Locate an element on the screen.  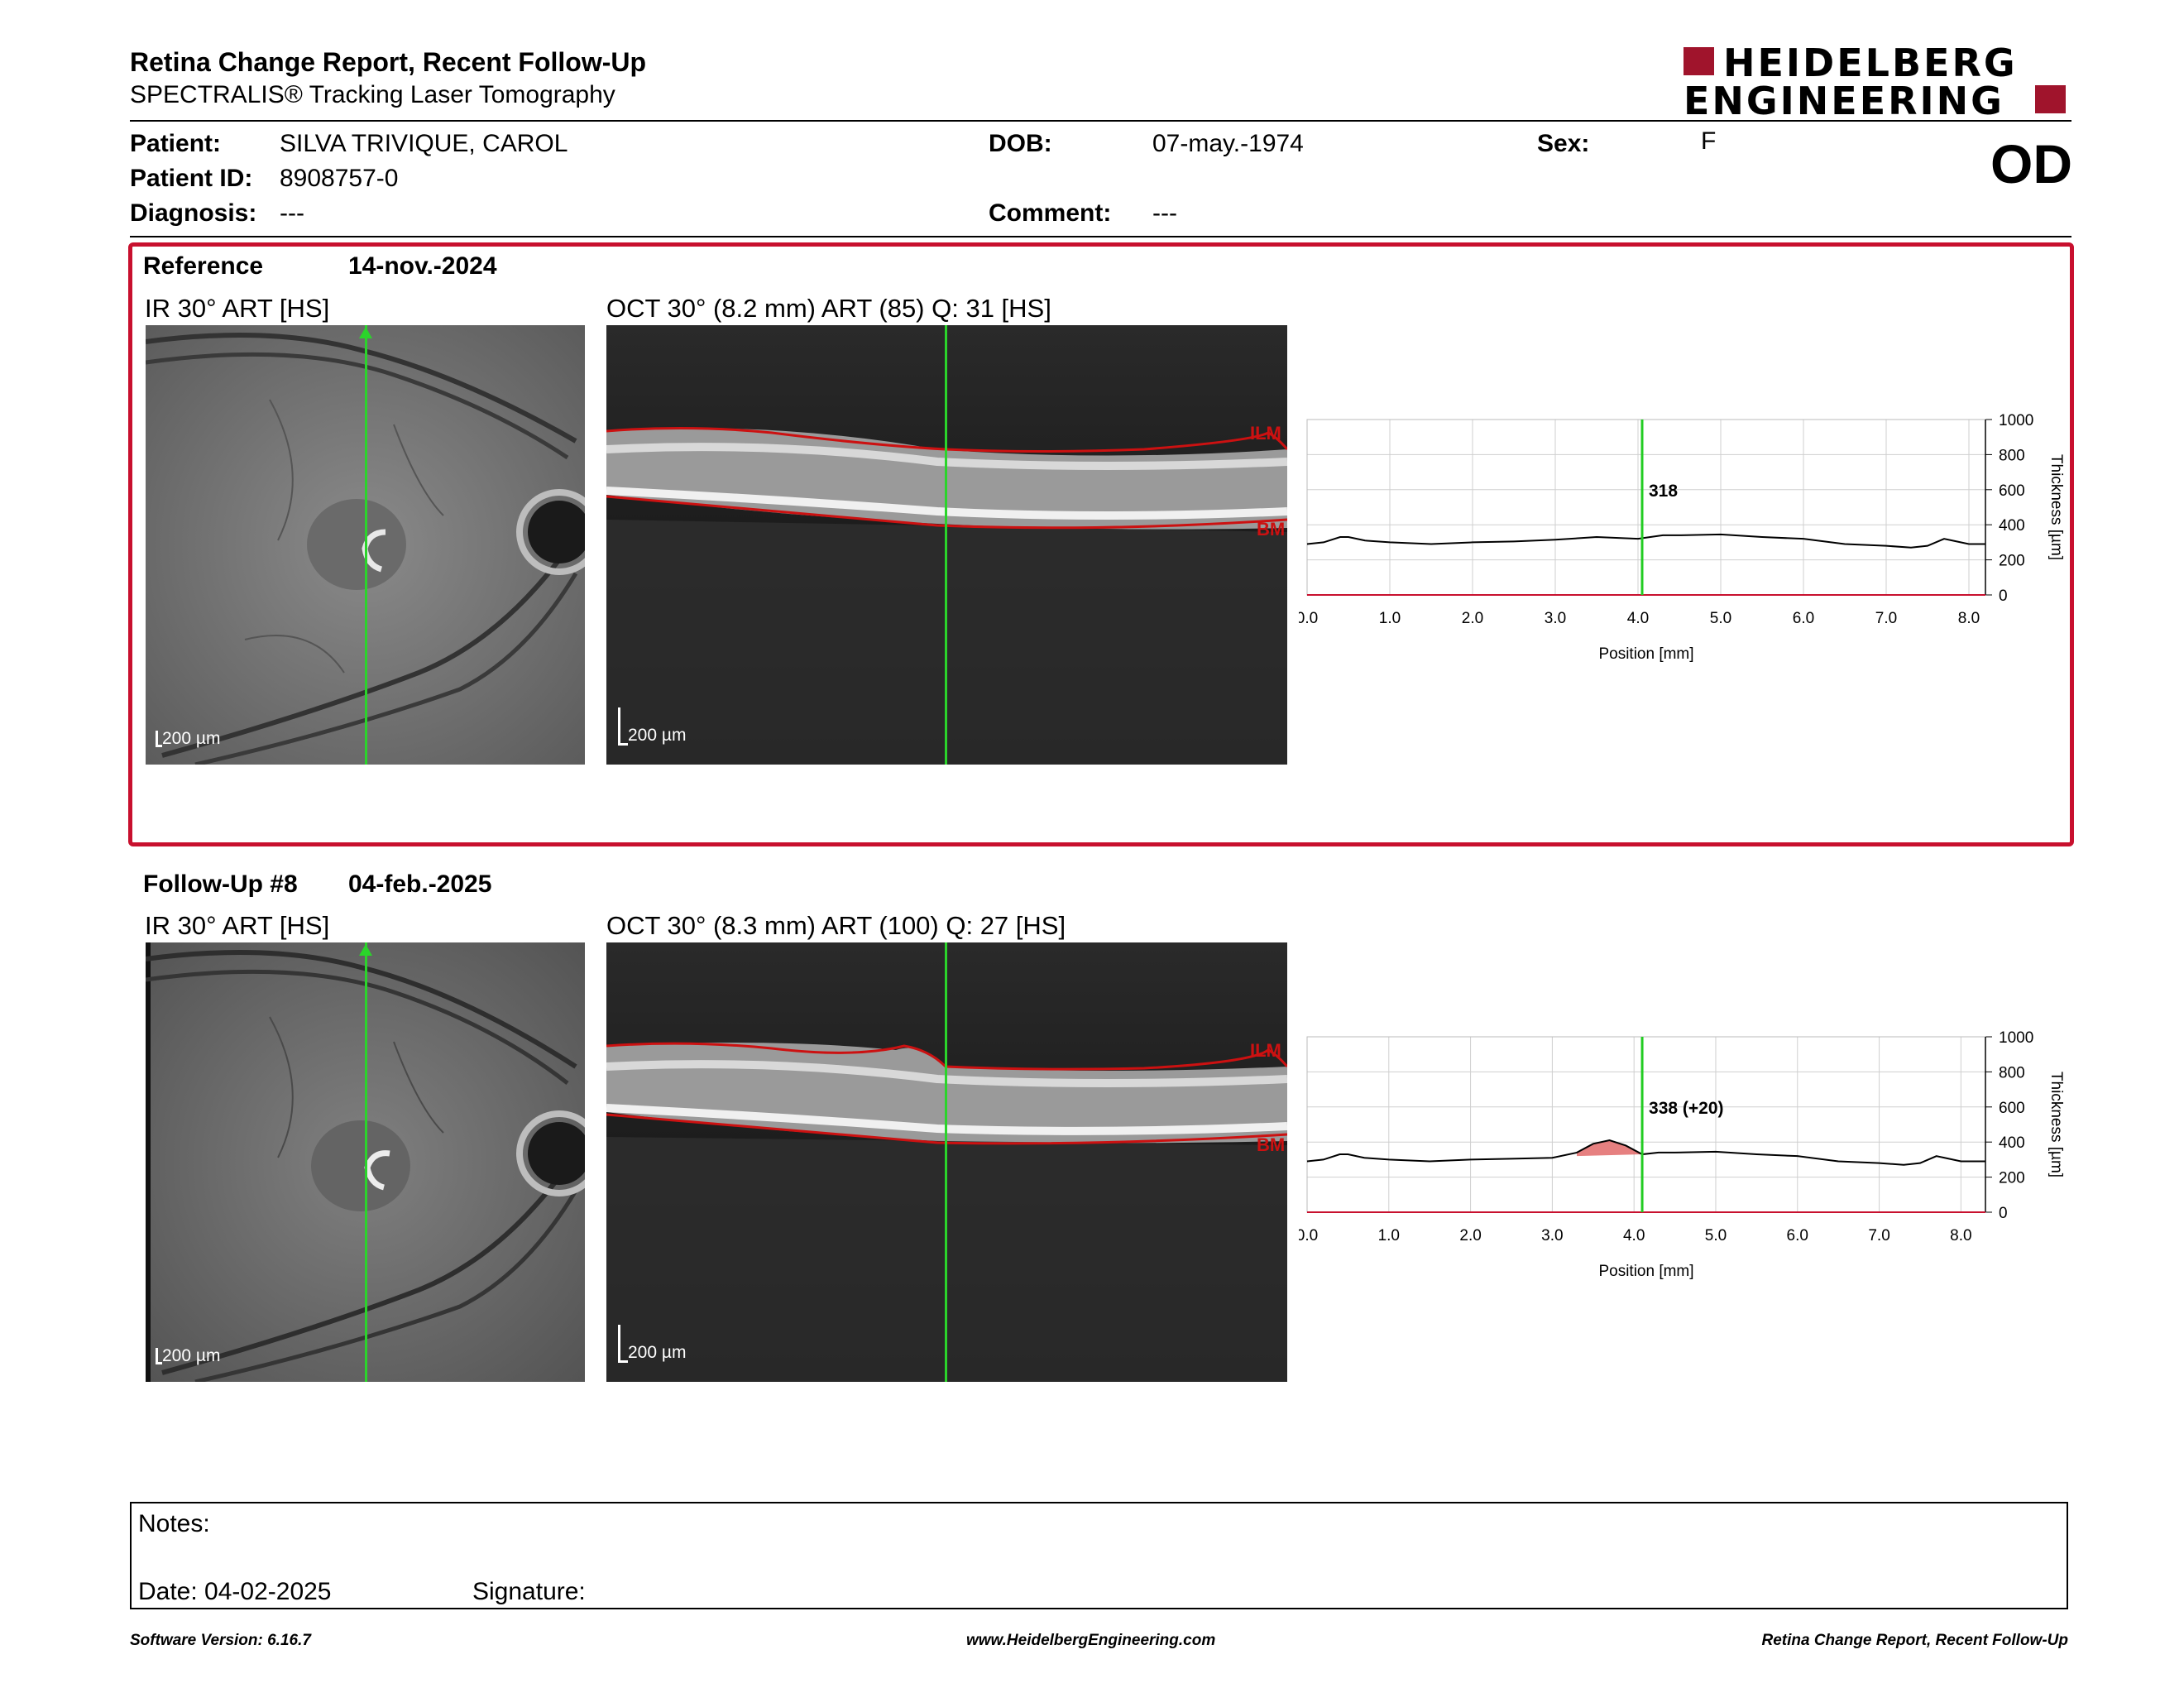
heidelberg-logo: HEIDELBERG ENGINEERING is located at coordinates (1876, 82).